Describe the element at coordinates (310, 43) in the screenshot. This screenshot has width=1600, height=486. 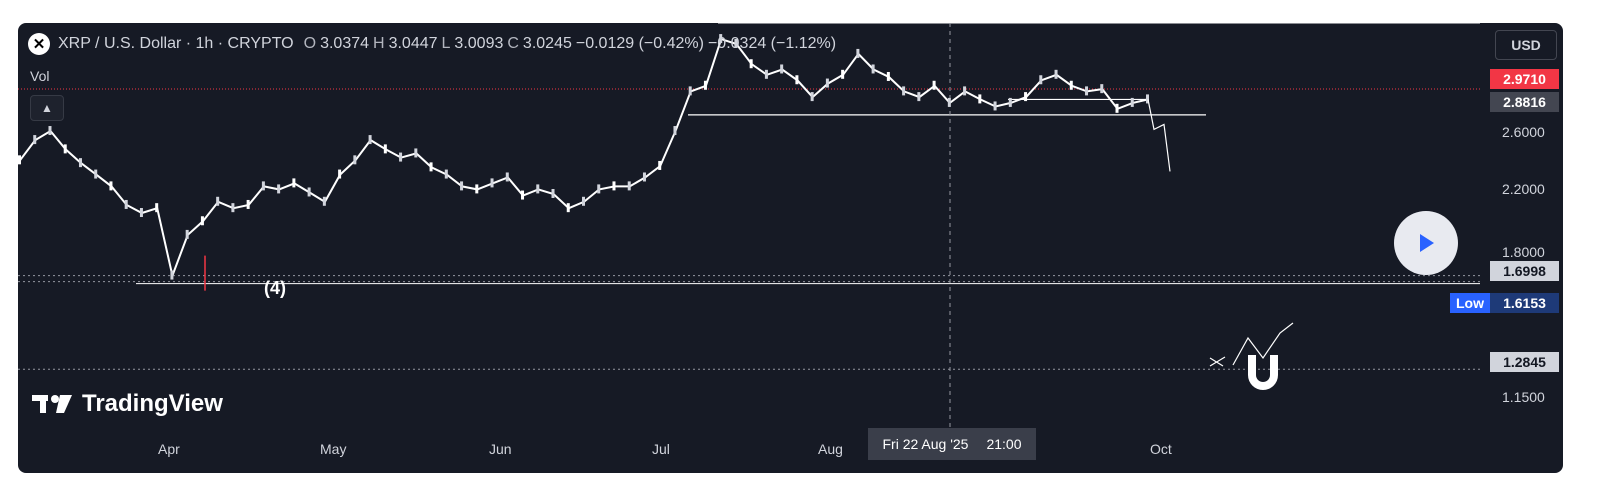
I see `open-label: O` at that location.